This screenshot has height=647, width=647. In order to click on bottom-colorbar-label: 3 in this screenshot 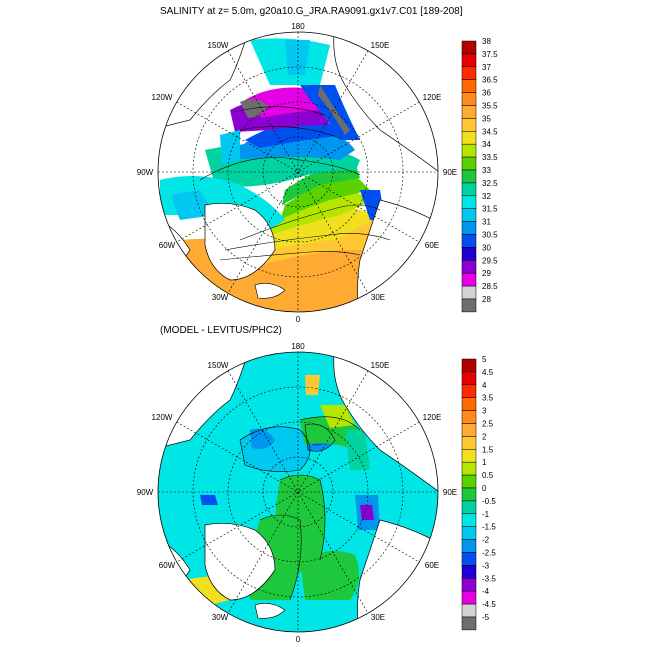, I will do `click(484, 411)`.